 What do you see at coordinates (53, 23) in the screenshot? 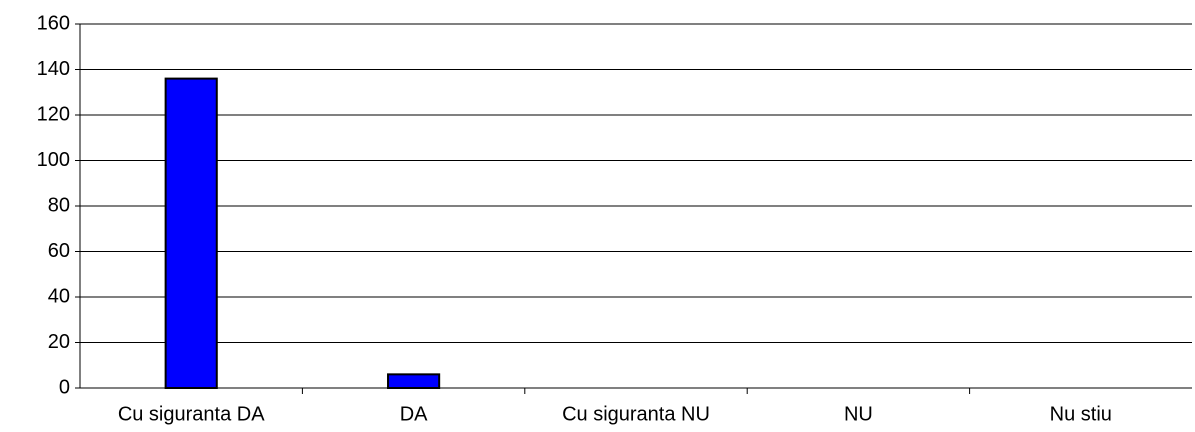
I see `y-tick-label: 160` at bounding box center [53, 23].